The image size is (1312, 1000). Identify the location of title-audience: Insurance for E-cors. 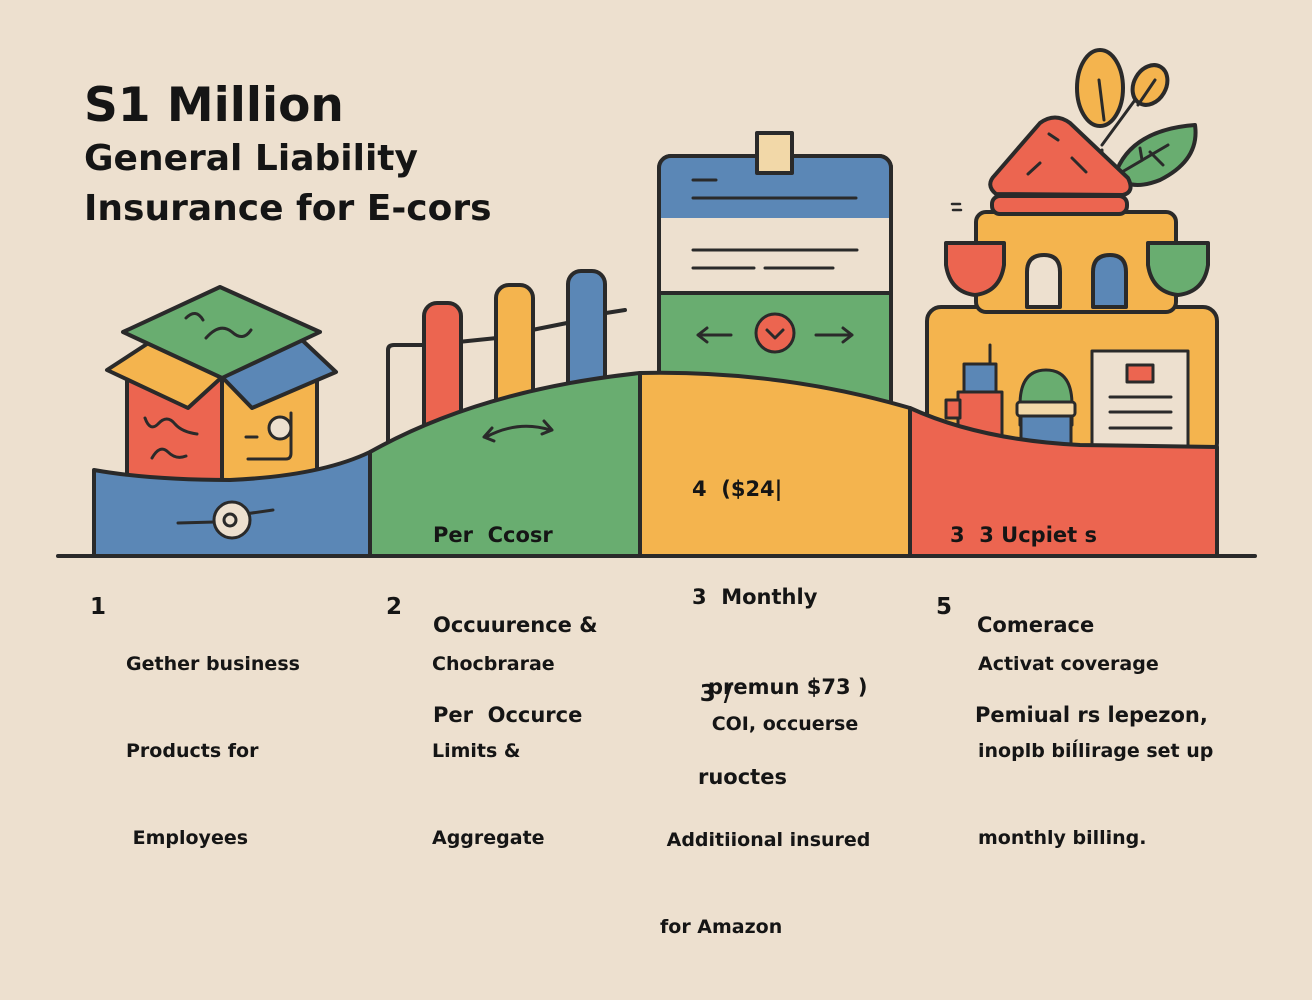
(288, 208).